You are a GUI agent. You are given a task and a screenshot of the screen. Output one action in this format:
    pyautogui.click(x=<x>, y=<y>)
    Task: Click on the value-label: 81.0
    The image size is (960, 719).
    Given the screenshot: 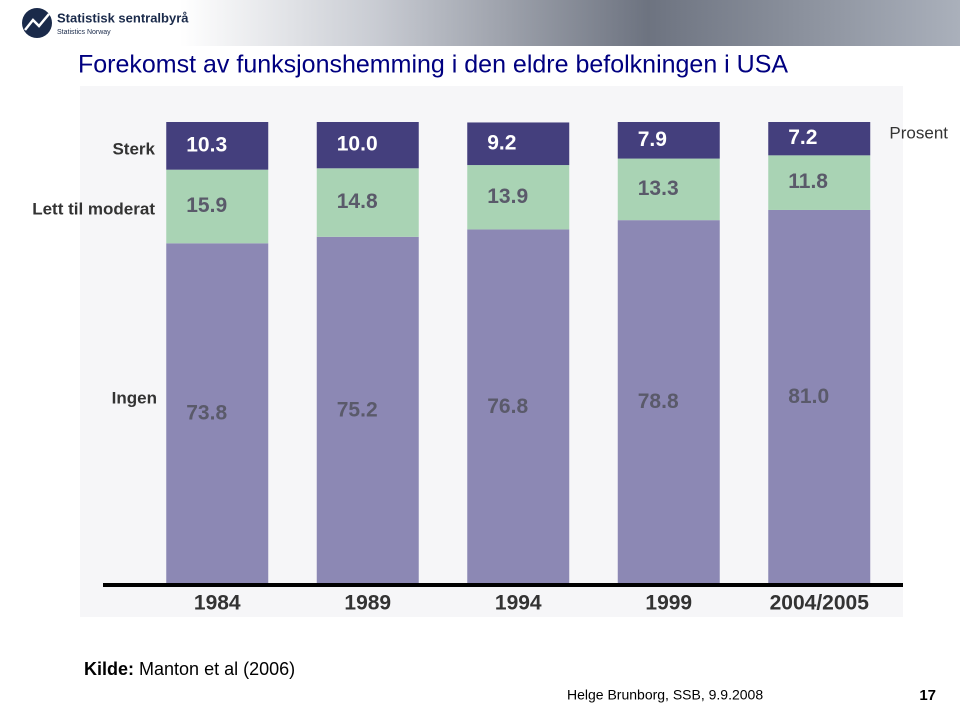 What is the action you would take?
    pyautogui.click(x=808, y=396)
    